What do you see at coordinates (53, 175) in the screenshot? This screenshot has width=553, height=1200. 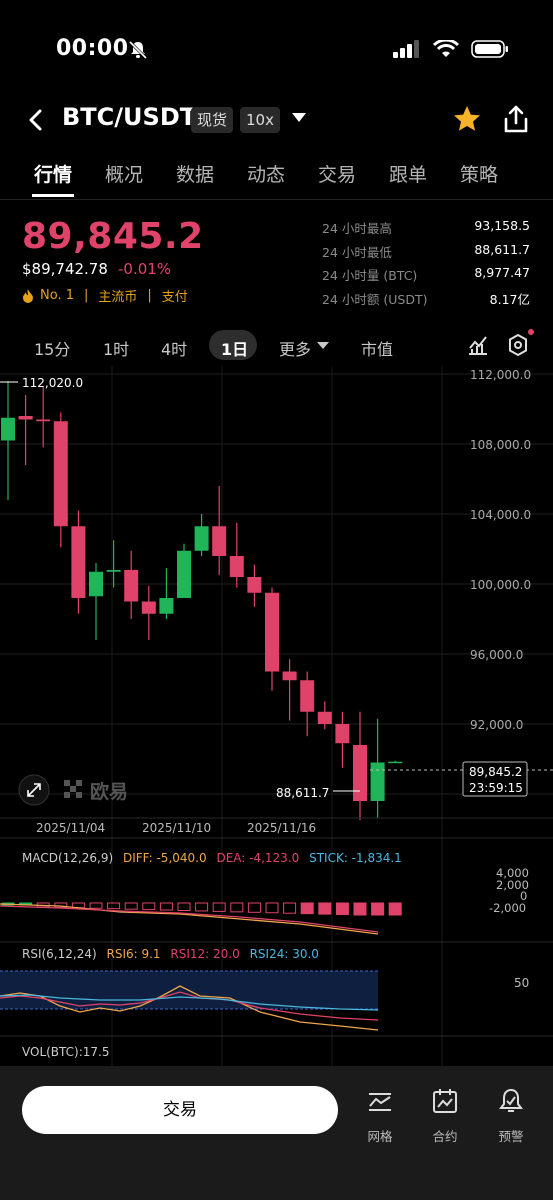 I see `tab-market: 行情` at bounding box center [53, 175].